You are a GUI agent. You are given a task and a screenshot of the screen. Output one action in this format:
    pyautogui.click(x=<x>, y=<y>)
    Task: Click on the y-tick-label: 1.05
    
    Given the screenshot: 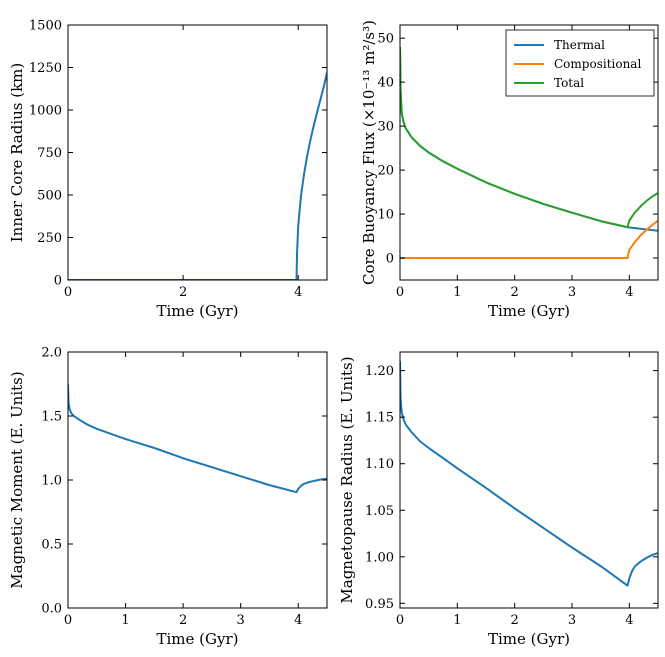 What is the action you would take?
    pyautogui.click(x=379, y=511)
    